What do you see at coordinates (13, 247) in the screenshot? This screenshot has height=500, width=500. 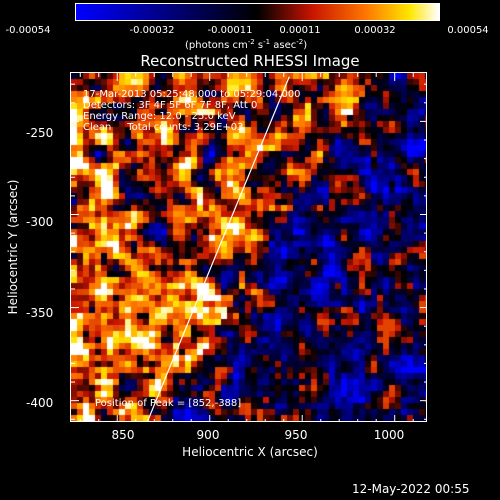 I see `y-axis-label: Heliocentric Y (arcsec)` at bounding box center [13, 247].